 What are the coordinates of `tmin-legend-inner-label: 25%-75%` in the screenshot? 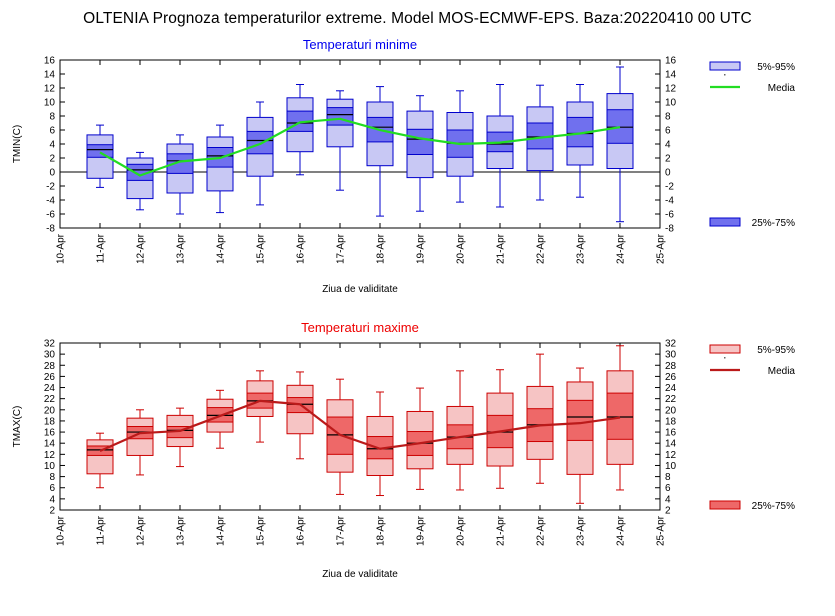 It's located at (773, 223).